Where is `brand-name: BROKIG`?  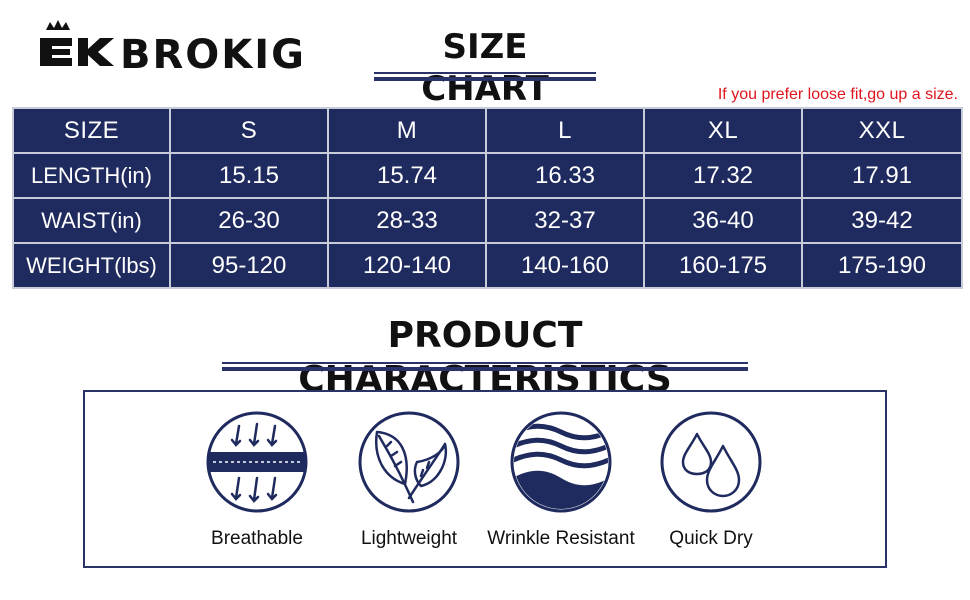
brand-name: BROKIG is located at coordinates (213, 55).